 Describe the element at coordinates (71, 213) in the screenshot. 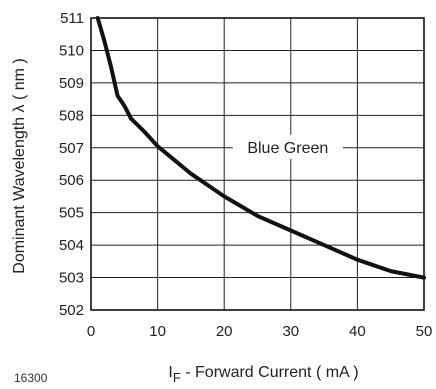

I see `y-tick-label: 505` at that location.